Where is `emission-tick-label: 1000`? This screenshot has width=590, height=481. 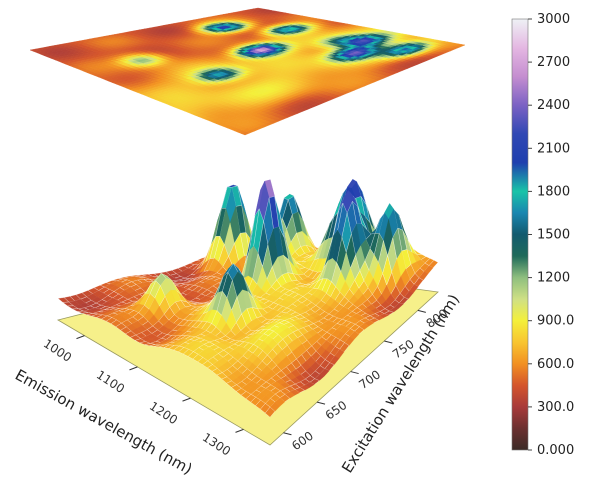 emission-tick-label: 1000 is located at coordinates (57, 350).